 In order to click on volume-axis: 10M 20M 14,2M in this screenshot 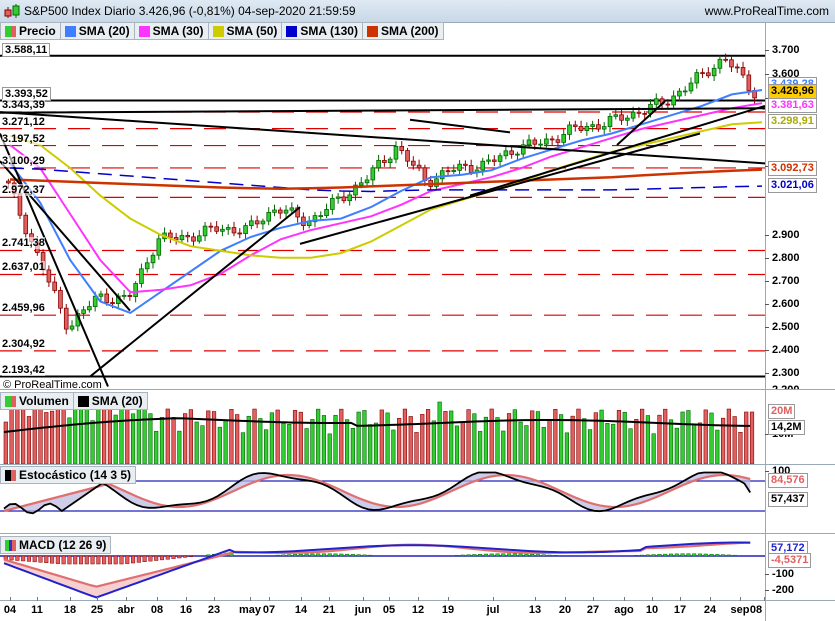, I will do `click(799, 427)`.